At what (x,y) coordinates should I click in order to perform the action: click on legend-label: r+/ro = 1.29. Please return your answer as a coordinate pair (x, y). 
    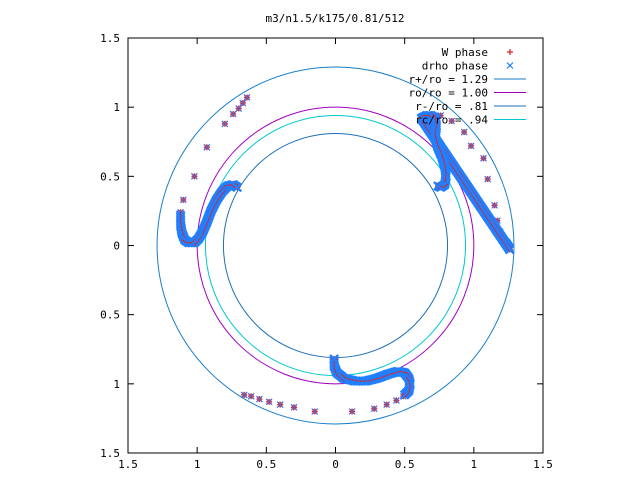
    Looking at the image, I should click on (448, 79).